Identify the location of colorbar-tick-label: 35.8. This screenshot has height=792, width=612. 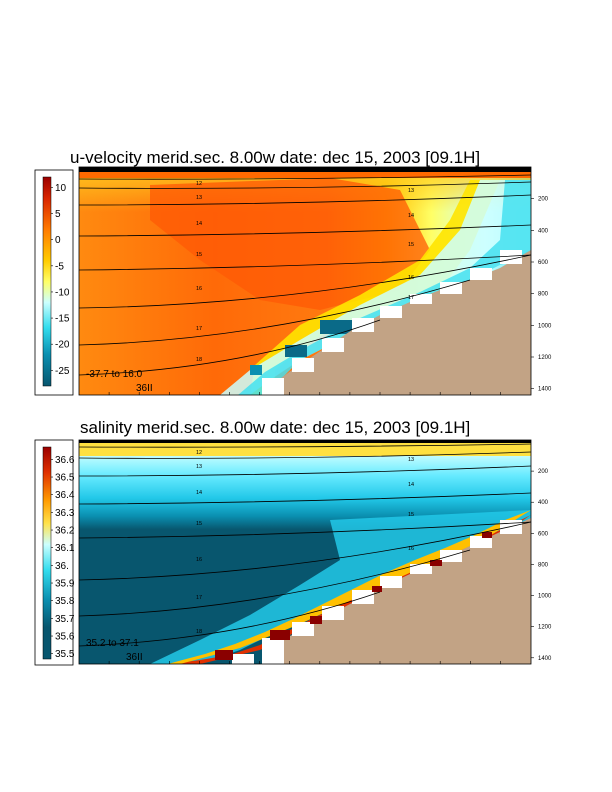
(65, 601).